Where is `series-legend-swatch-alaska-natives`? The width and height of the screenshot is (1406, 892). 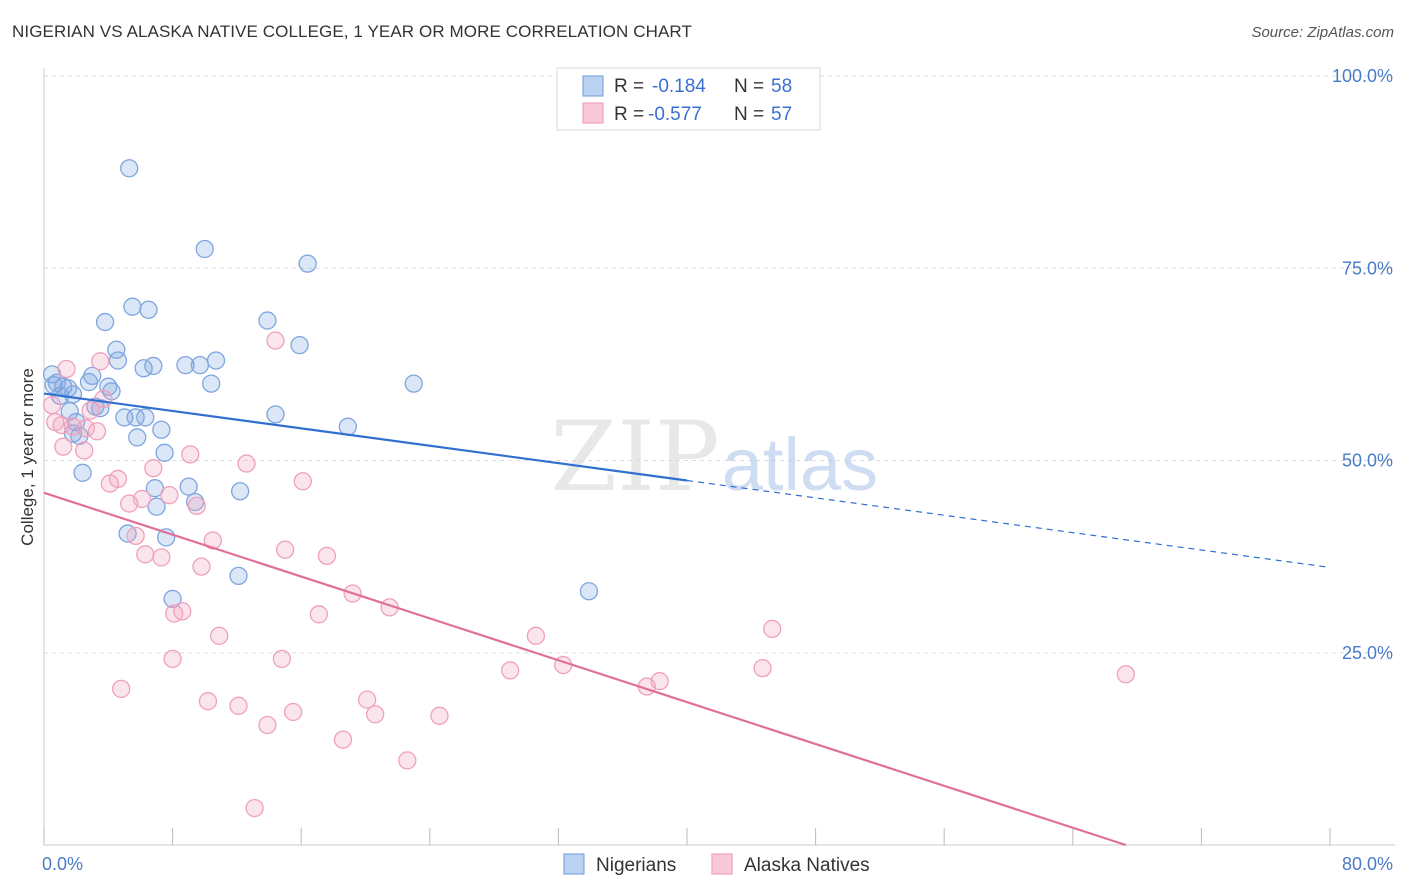
series-legend-swatch-alaska-natives is located at coordinates (722, 864).